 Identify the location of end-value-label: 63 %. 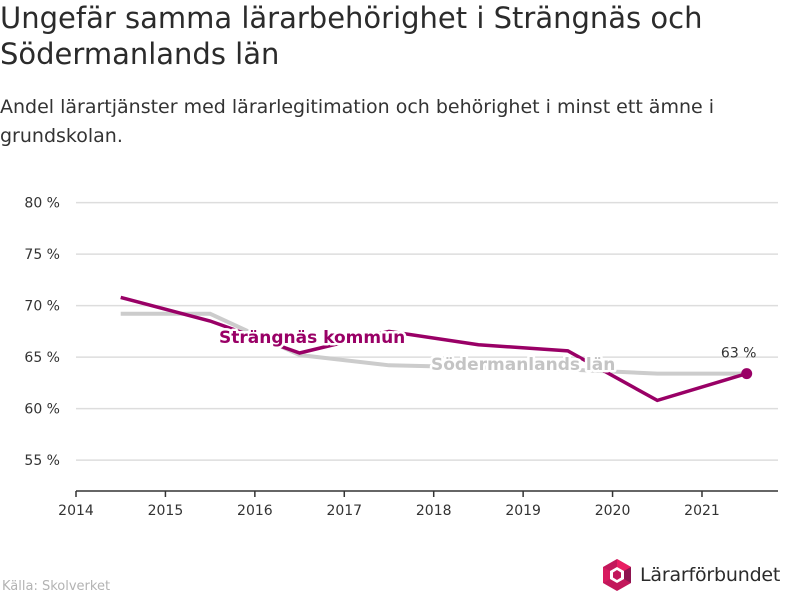
(739, 354).